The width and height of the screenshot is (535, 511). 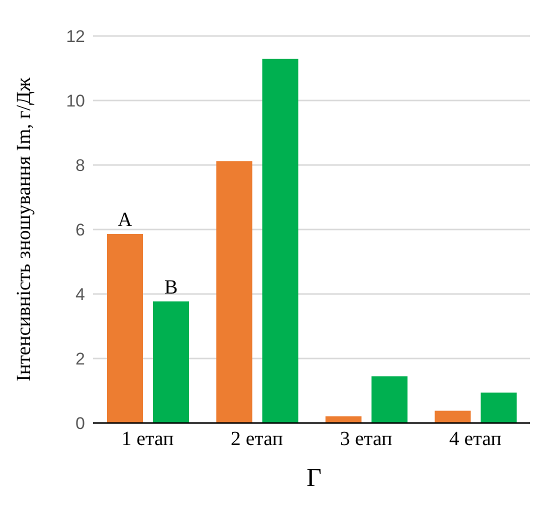 What do you see at coordinates (475, 439) in the screenshot?
I see `x-tick-label: 4 етап` at bounding box center [475, 439].